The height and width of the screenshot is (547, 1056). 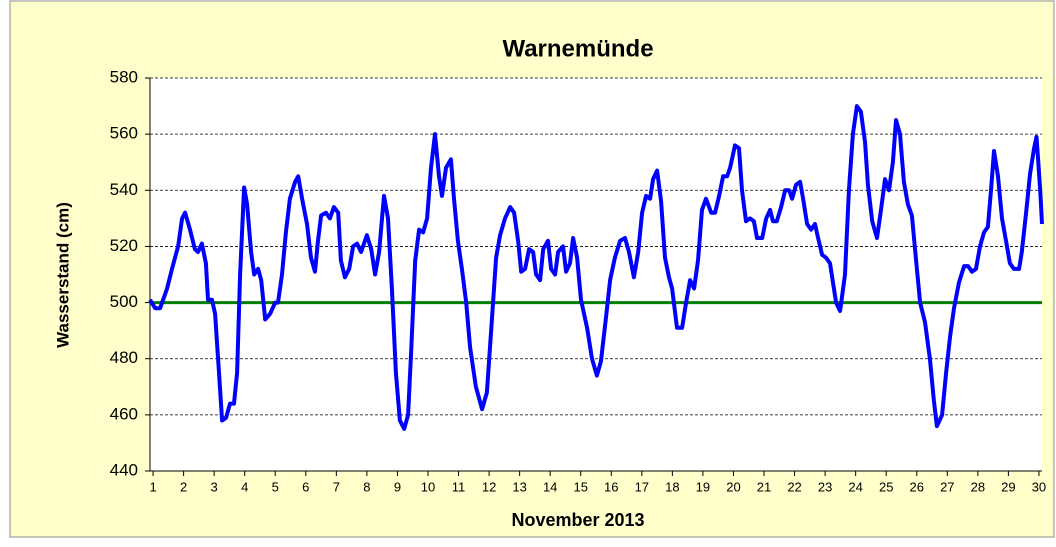 I want to click on x-axis-title: November 2013, so click(x=577, y=520).